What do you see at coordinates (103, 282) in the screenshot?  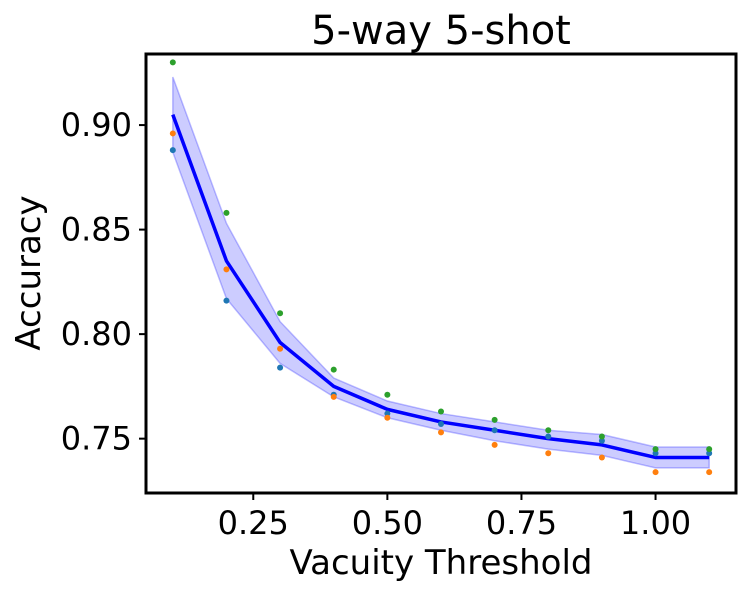 I see `y-axis: 0.75 0.80 0.85 0.90` at bounding box center [103, 282].